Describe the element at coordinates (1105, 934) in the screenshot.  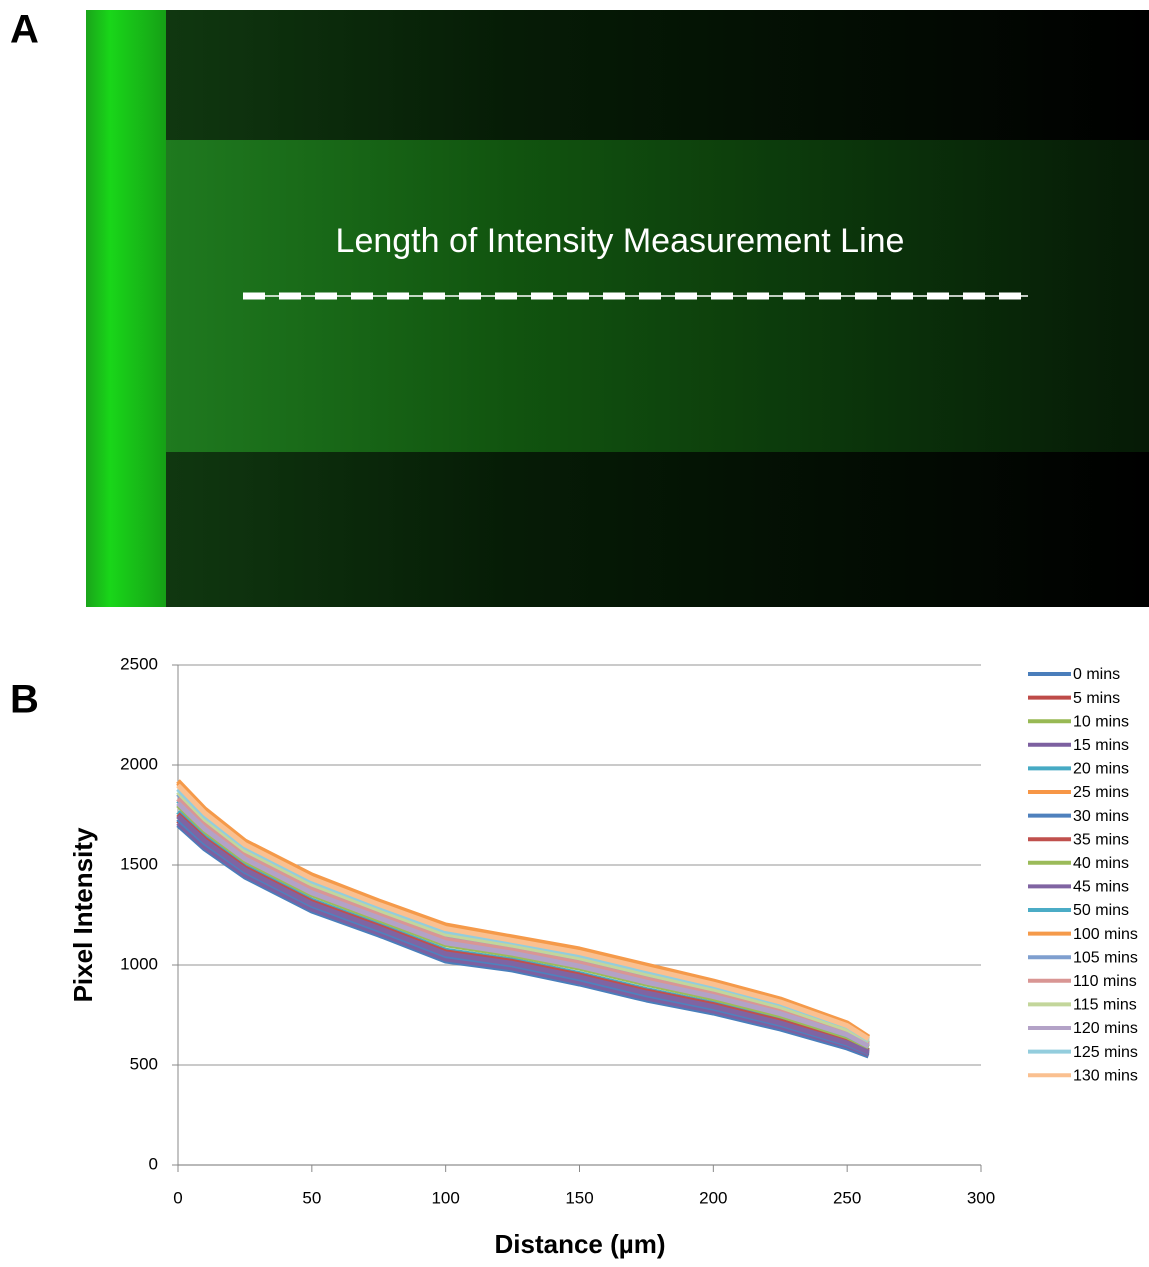
I see `legend-label: 100 mins` at that location.